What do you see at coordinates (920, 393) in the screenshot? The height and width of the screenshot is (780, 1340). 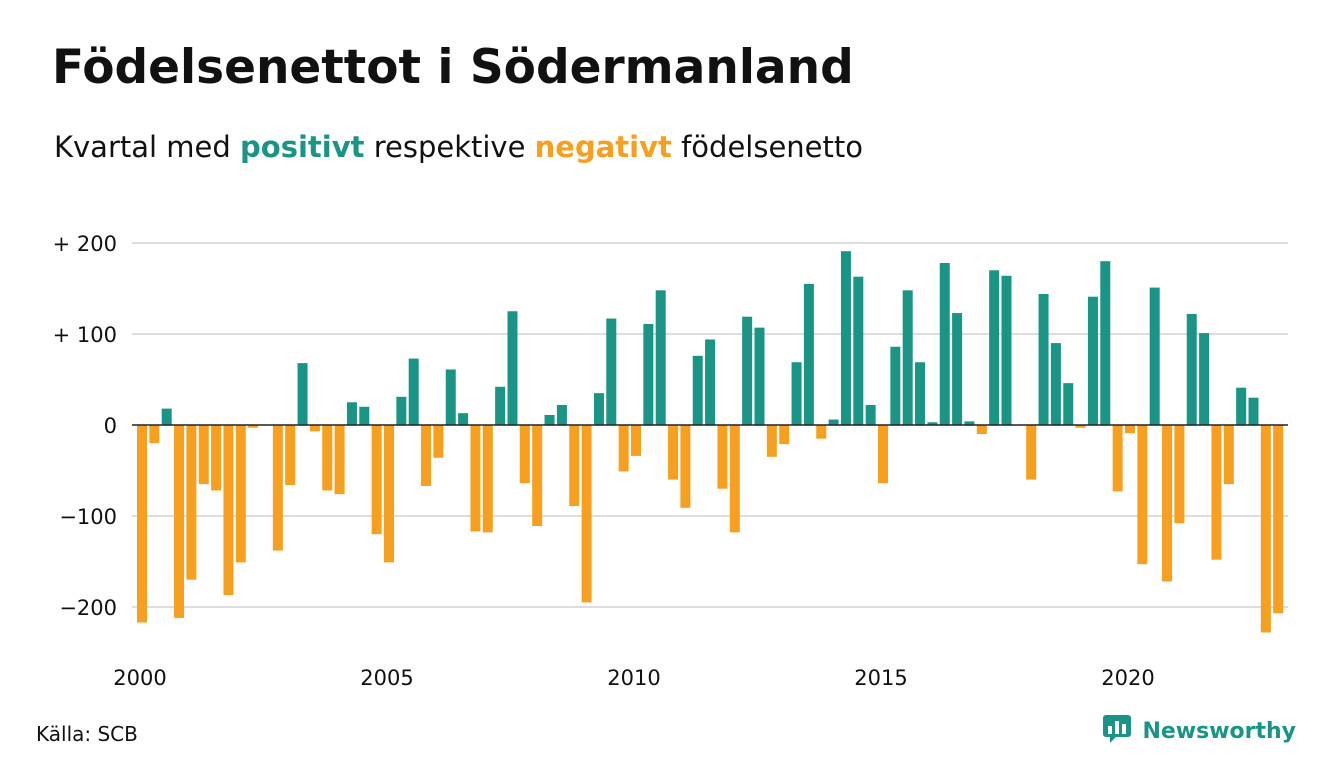 I see `bar-2015Q4` at bounding box center [920, 393].